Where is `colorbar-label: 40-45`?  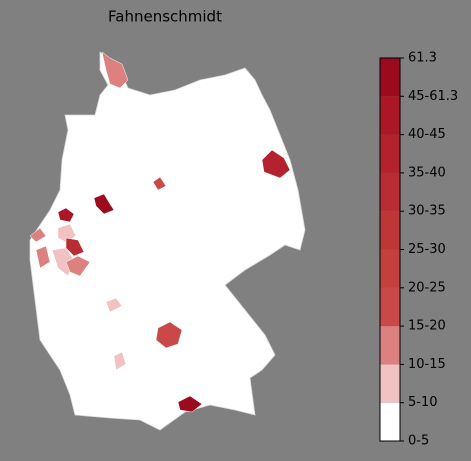
colorbar-label: 40-45 is located at coordinates (427, 134).